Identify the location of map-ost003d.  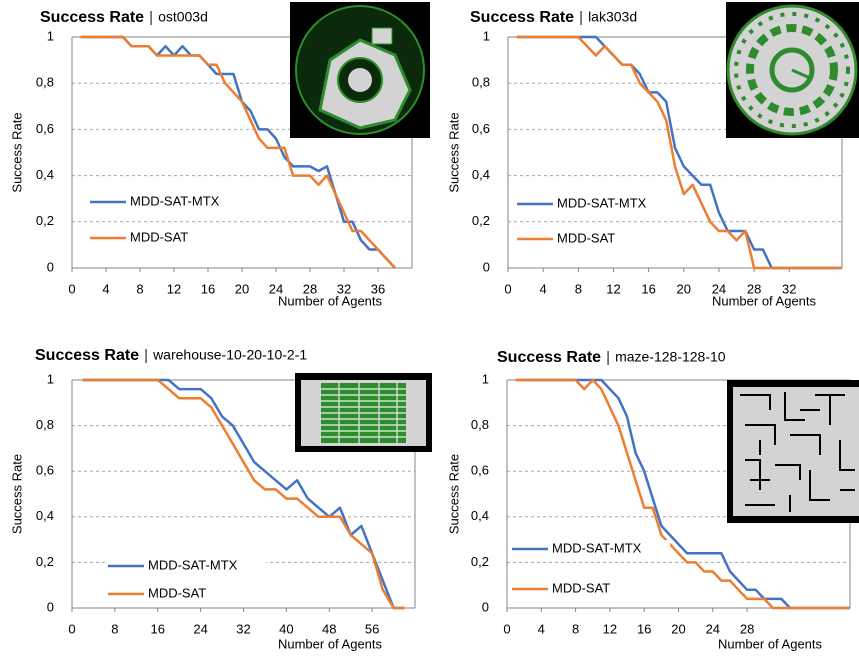
(360, 70).